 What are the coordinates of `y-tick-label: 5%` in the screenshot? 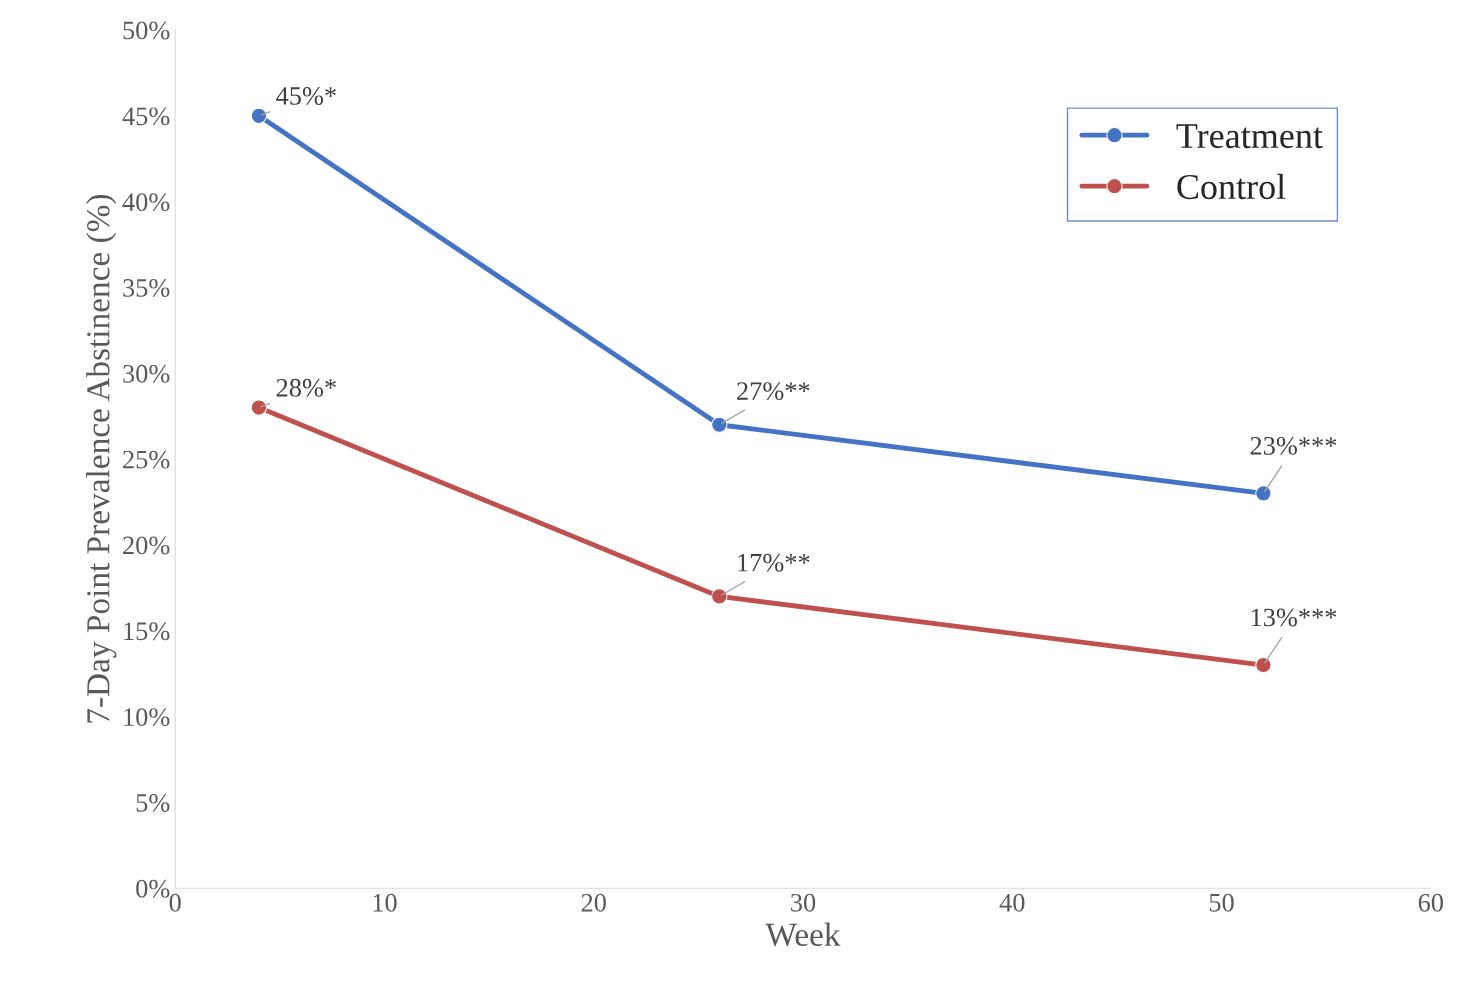 It's located at (153, 803).